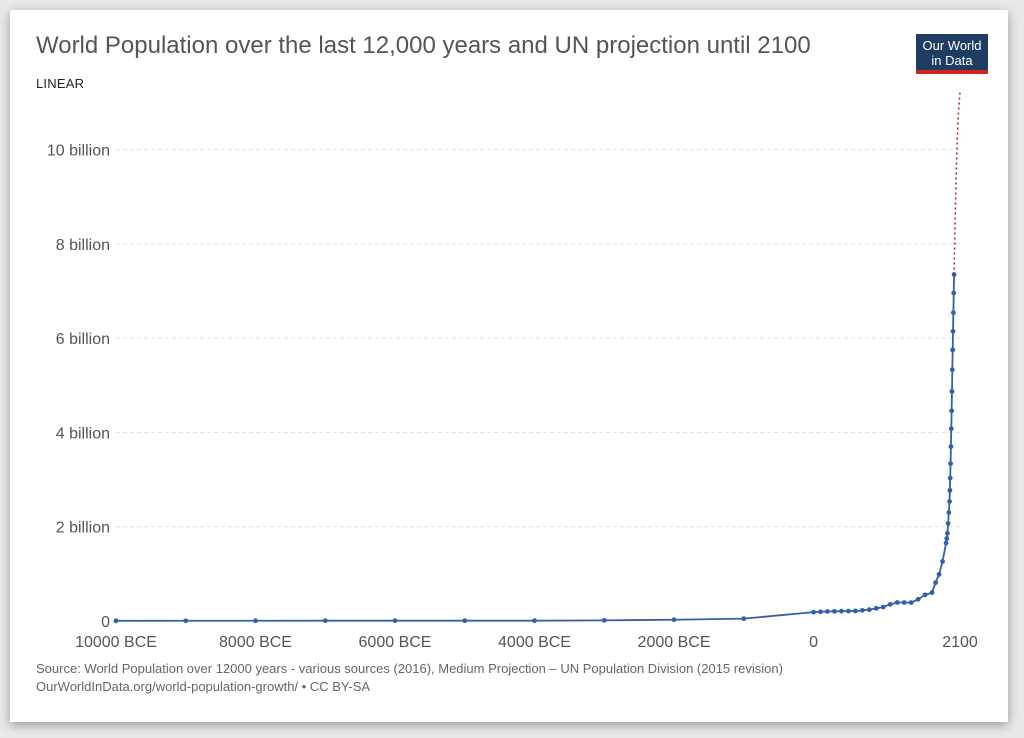  Describe the element at coordinates (952, 45) in the screenshot. I see `logo-line-1: Our World` at that location.